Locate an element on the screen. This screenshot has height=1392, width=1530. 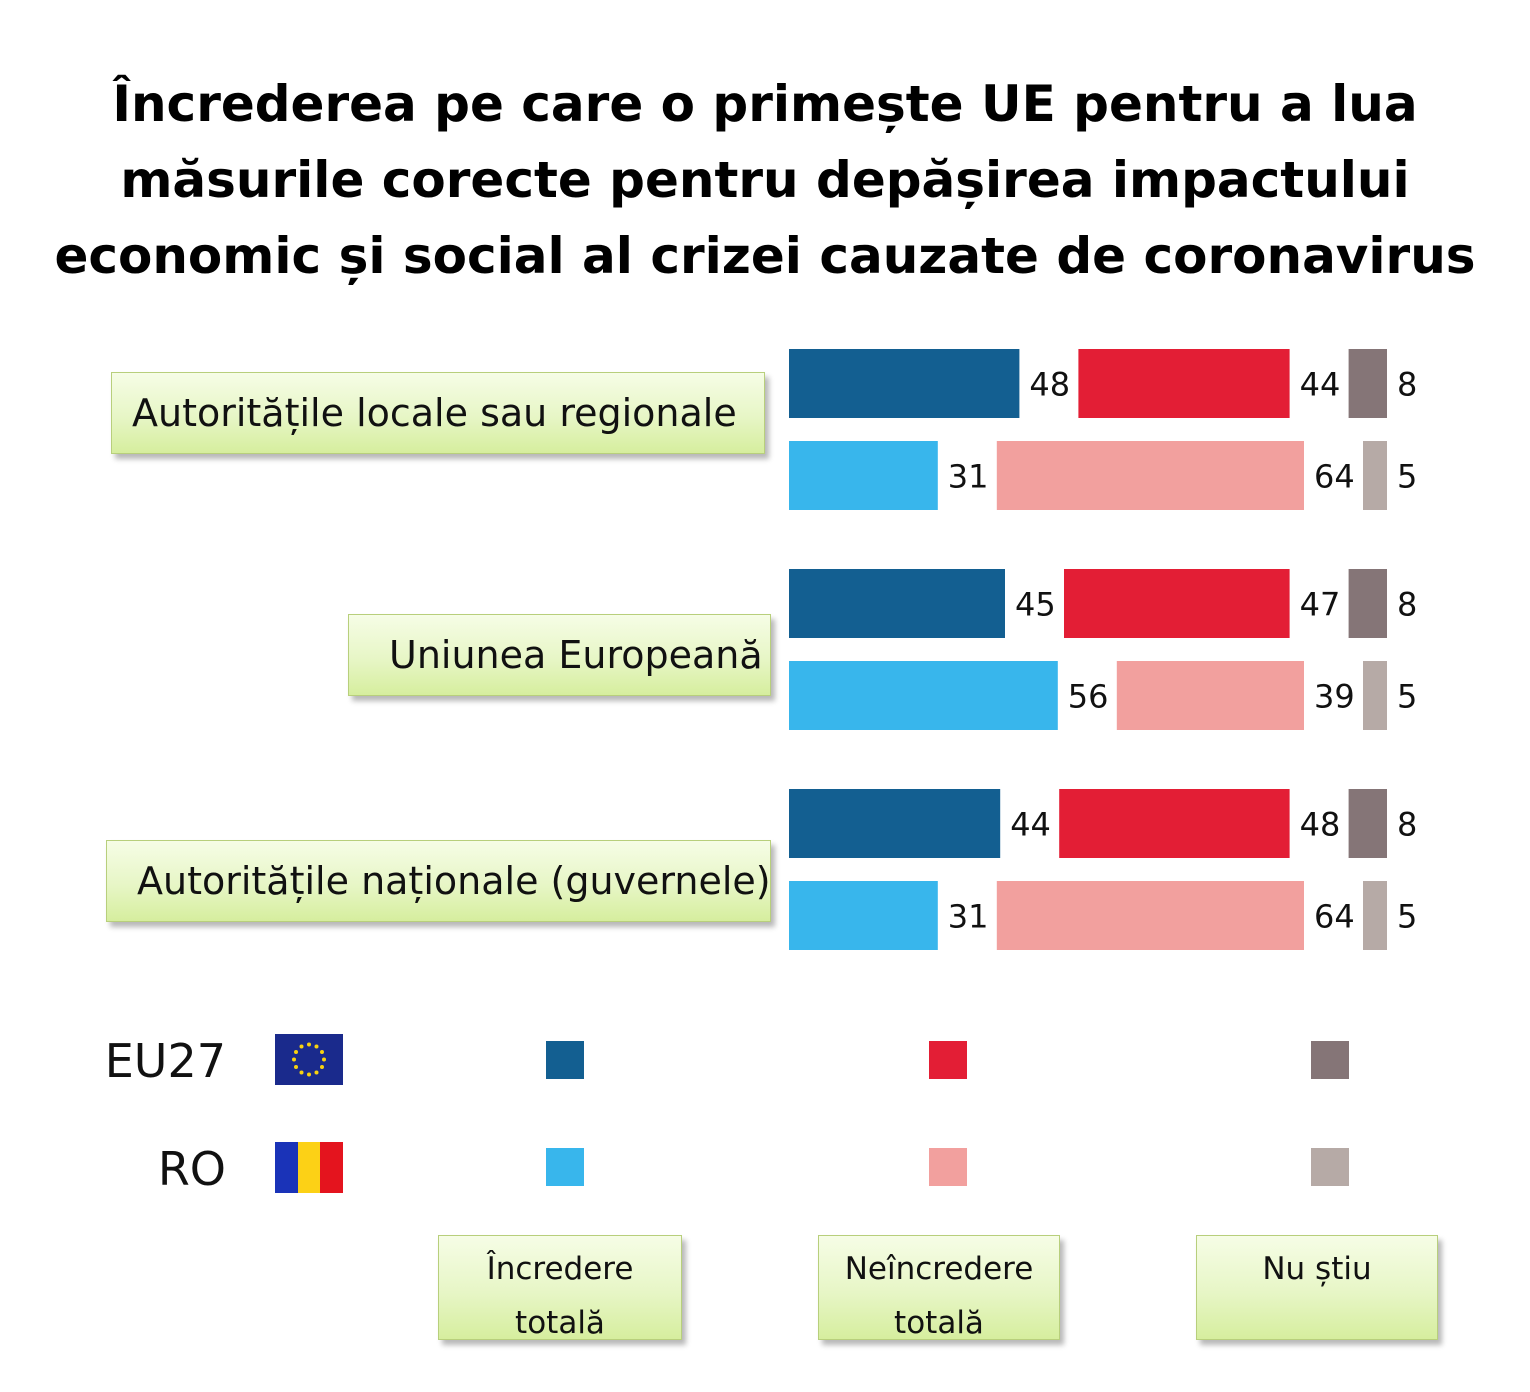
bar-eu27-distrust-cat3 is located at coordinates (1174, 823).